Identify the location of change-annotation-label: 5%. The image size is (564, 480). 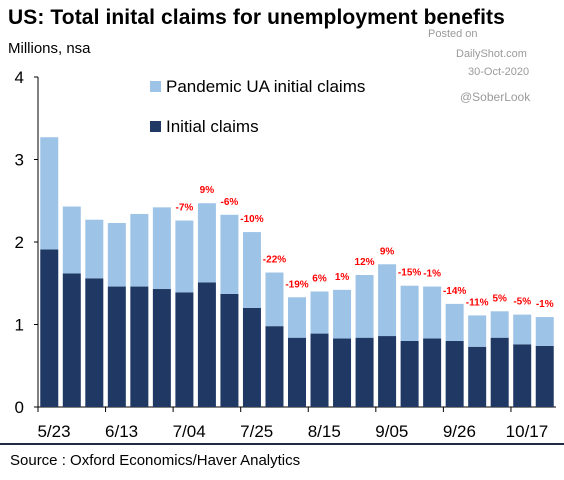
(499, 298).